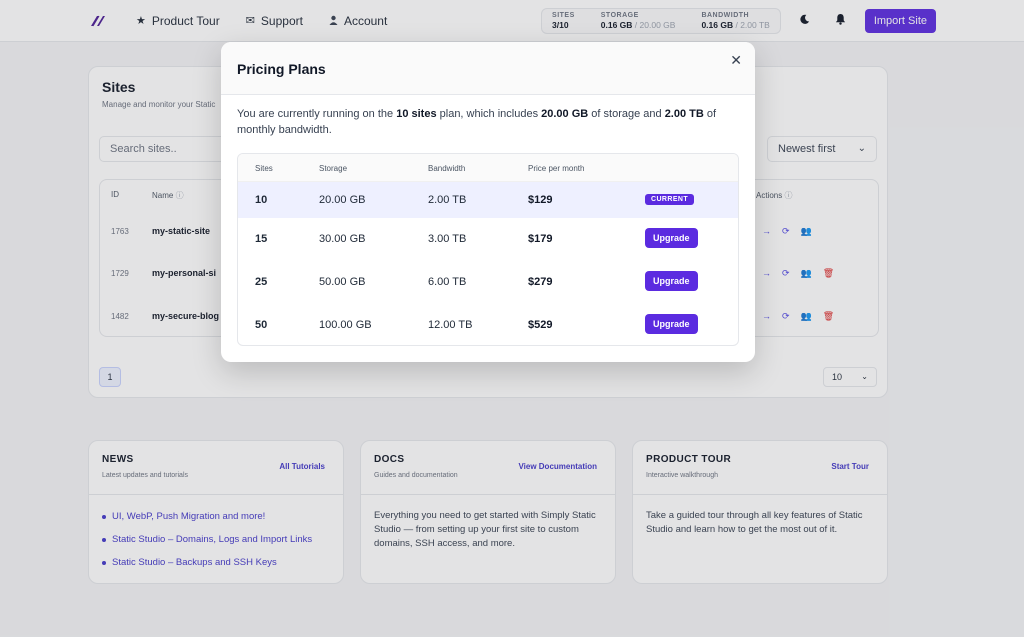 This screenshot has height=637, width=1024. I want to click on plan-storage: 30.00 GB, so click(342, 239).